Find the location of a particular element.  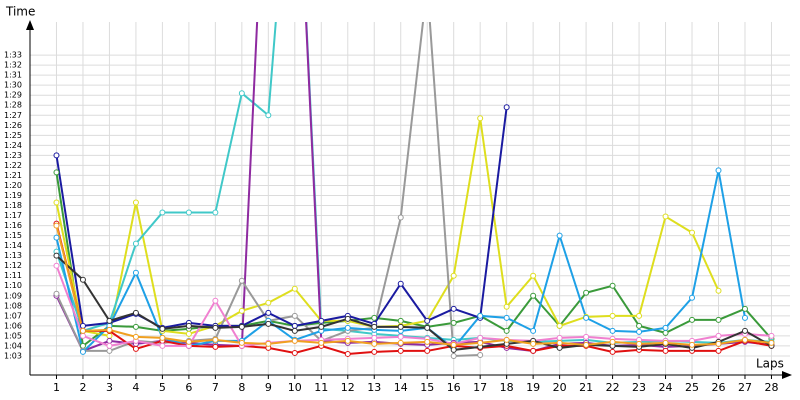

y-tick-label: 1:07 is located at coordinates (13, 315).